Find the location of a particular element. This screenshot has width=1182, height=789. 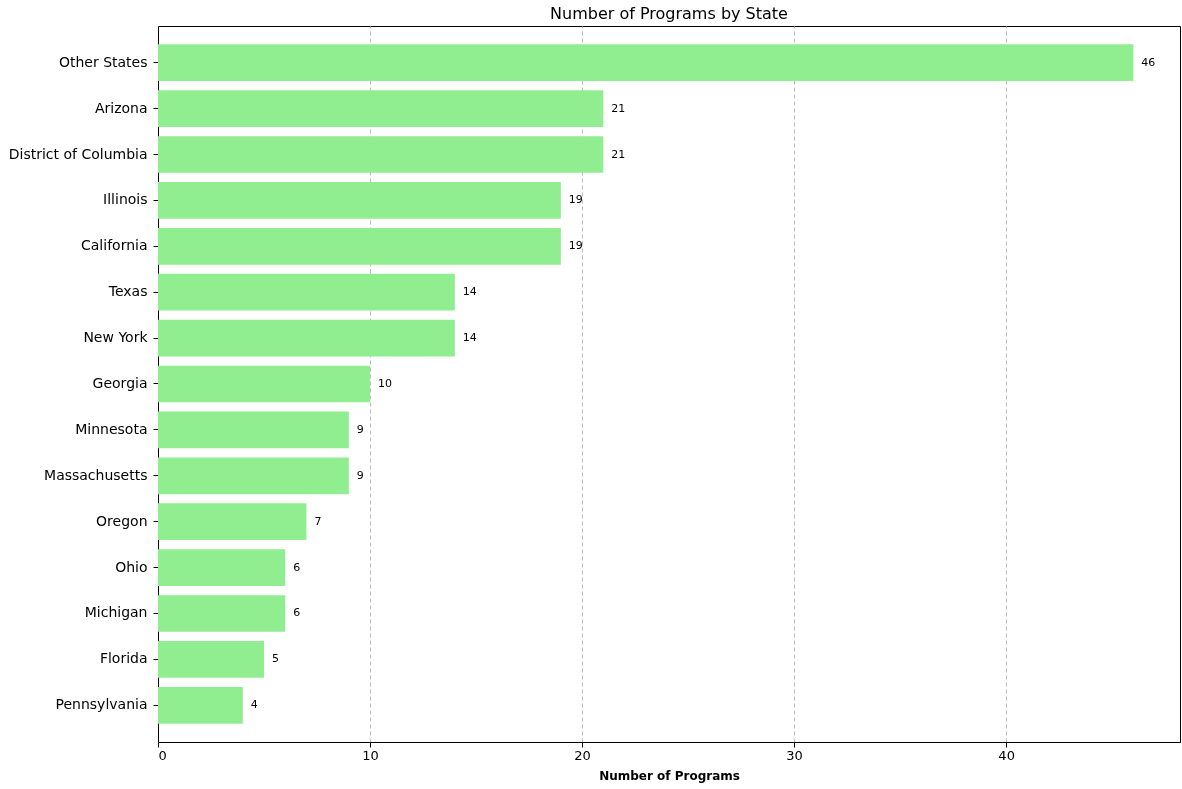

y-tick-label: California is located at coordinates (114, 245).